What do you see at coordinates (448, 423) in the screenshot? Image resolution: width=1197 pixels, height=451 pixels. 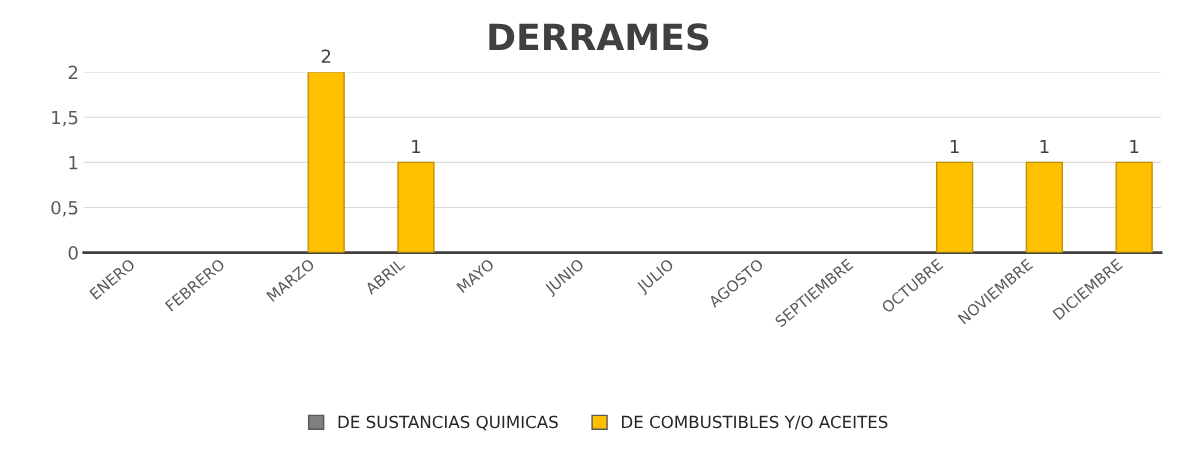 I see `legend-label: DE SUSTANCIAS QUIMICAS` at bounding box center [448, 423].